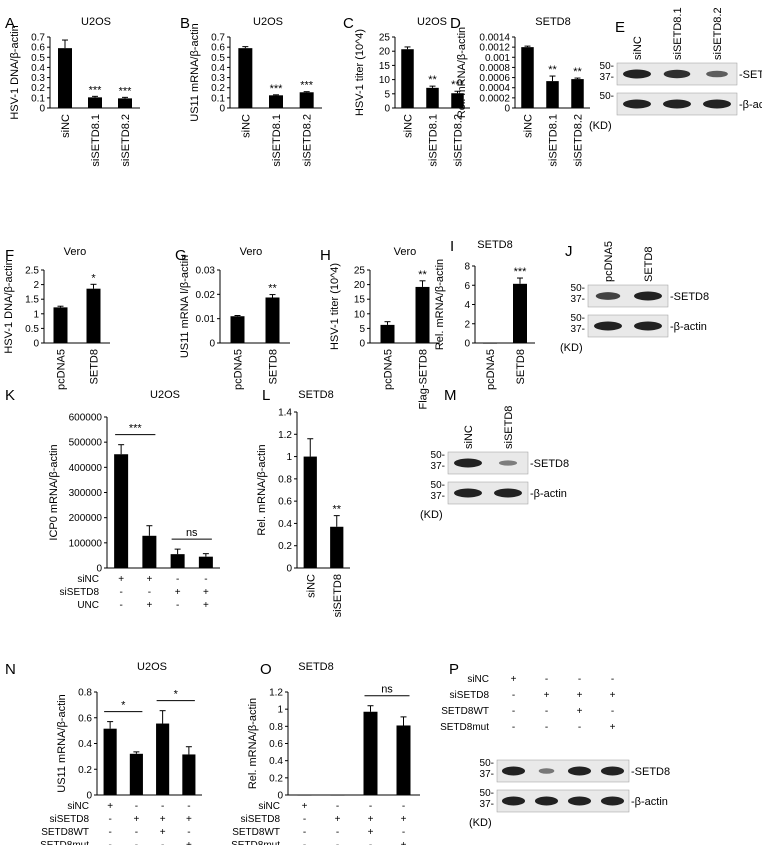 The height and width of the screenshot is (845, 762). I want to click on y-tick-label: 4, so click(467, 305).